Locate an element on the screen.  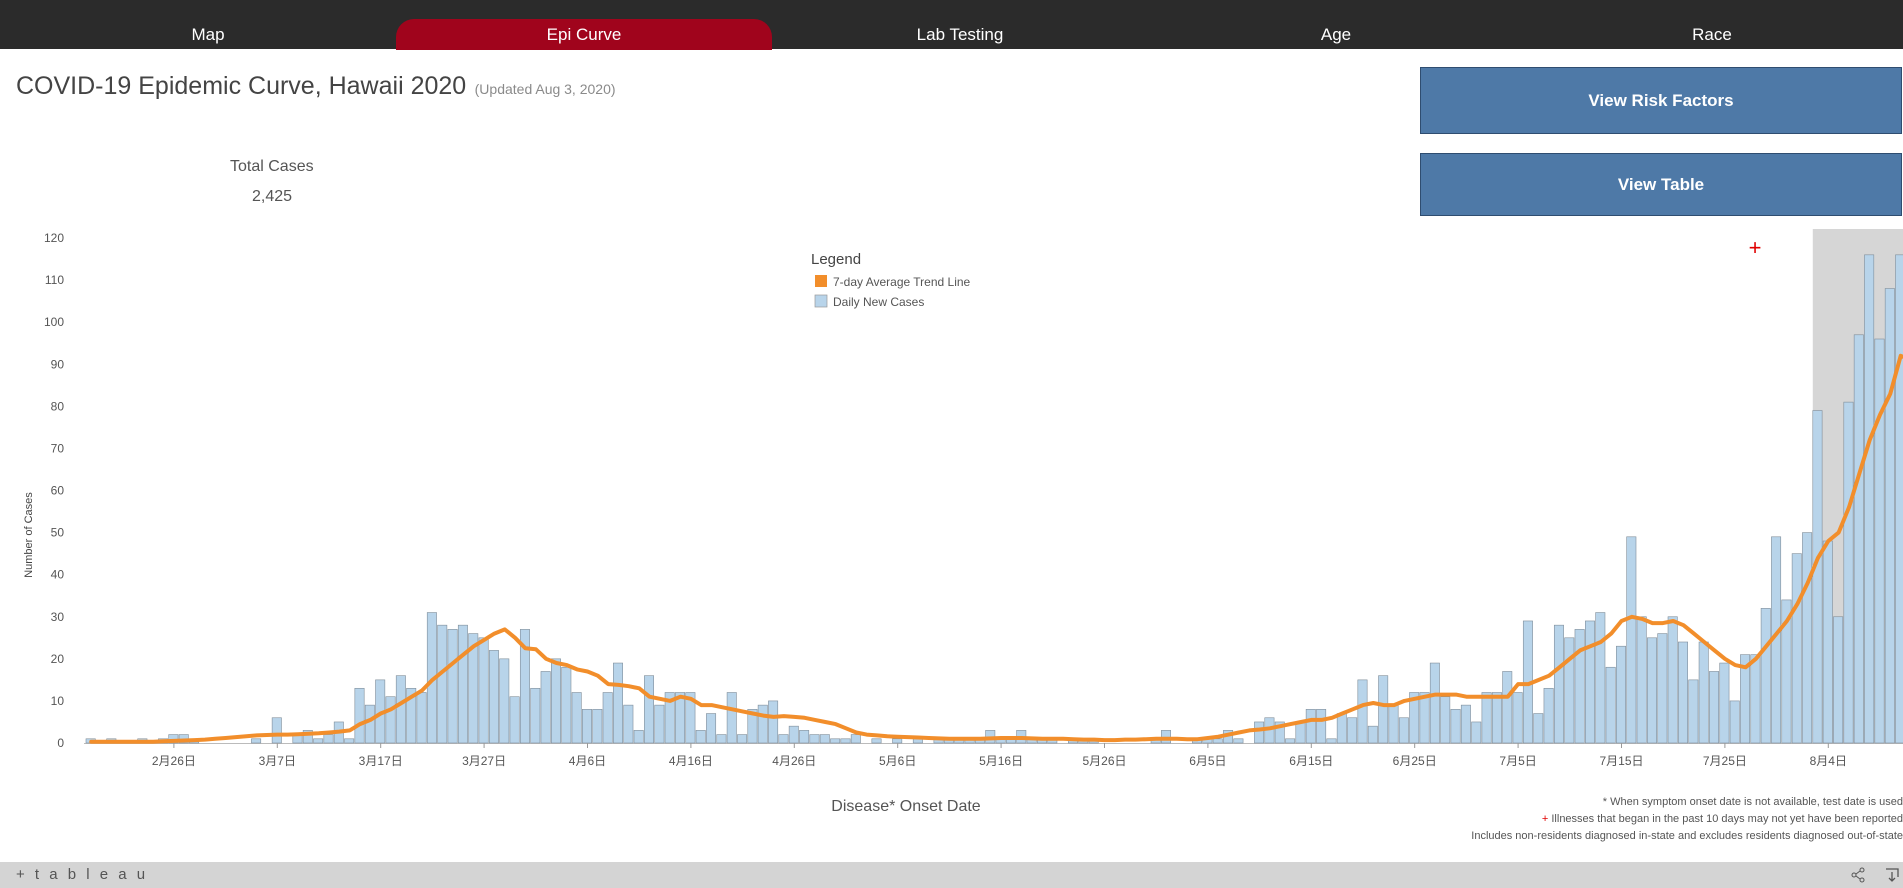
tableau-logo: + t a b l e a u is located at coordinates (82, 874).